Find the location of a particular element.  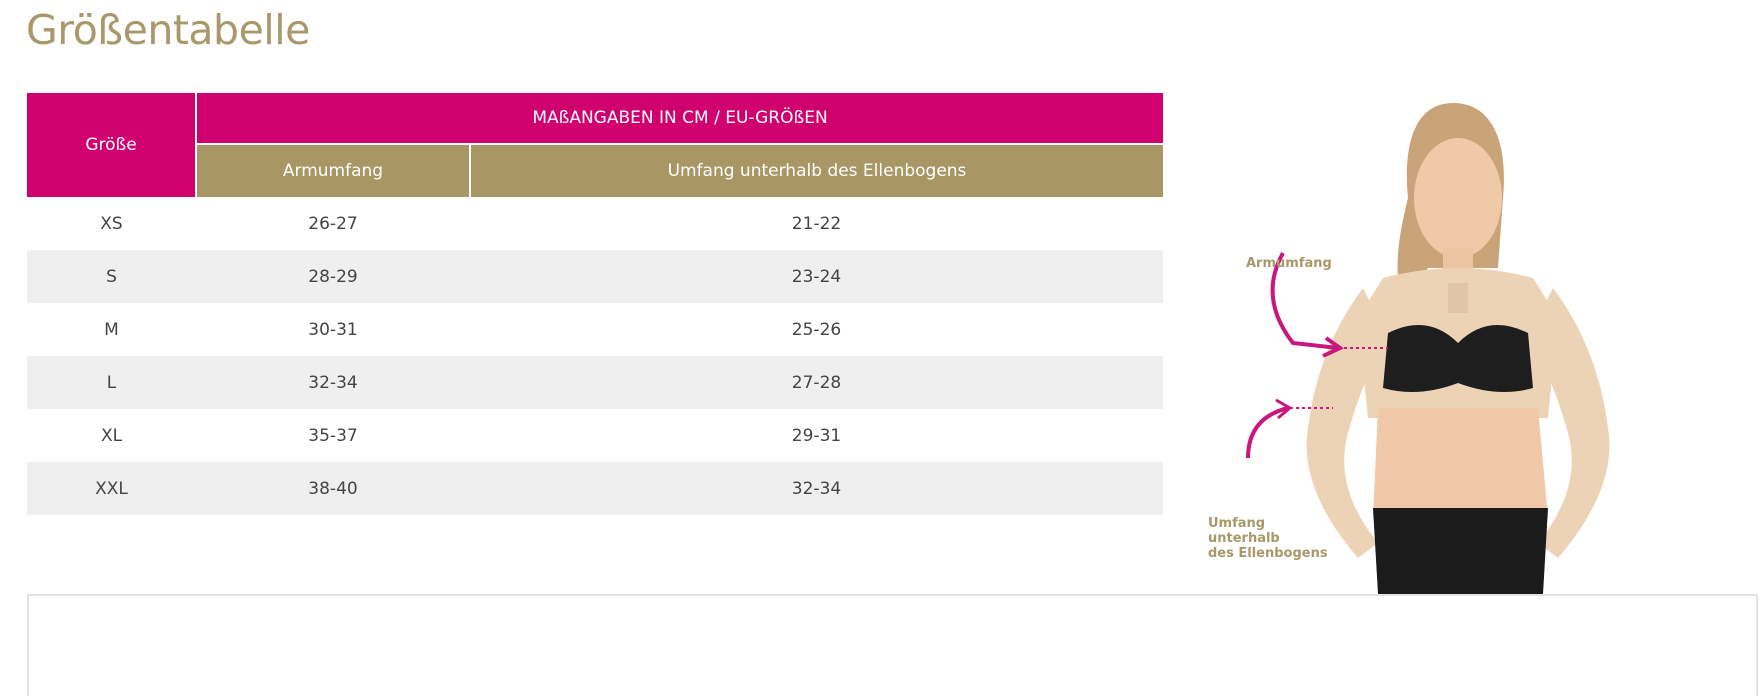

table-row: XL 35-37 29-31 is located at coordinates (595, 435).